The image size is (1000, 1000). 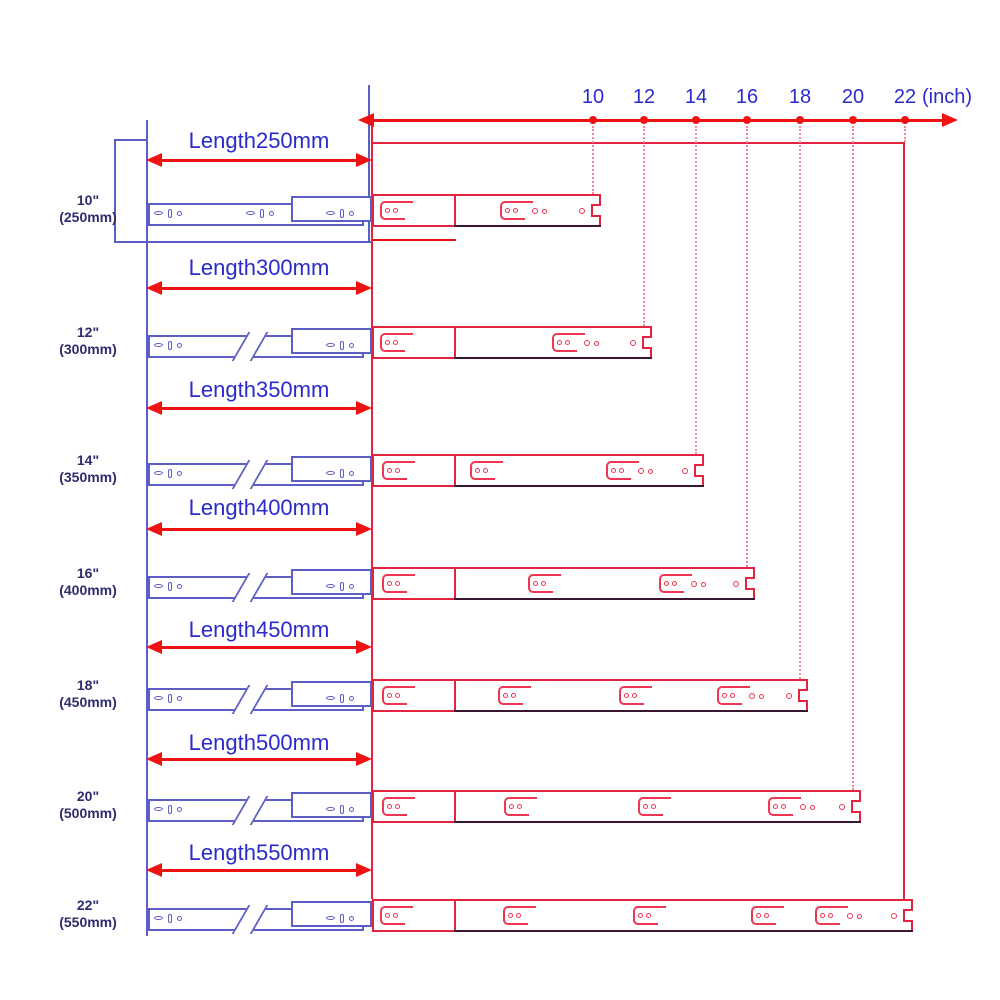 What do you see at coordinates (414, 240) in the screenshot?
I see `row1-extension-stub-line` at bounding box center [414, 240].